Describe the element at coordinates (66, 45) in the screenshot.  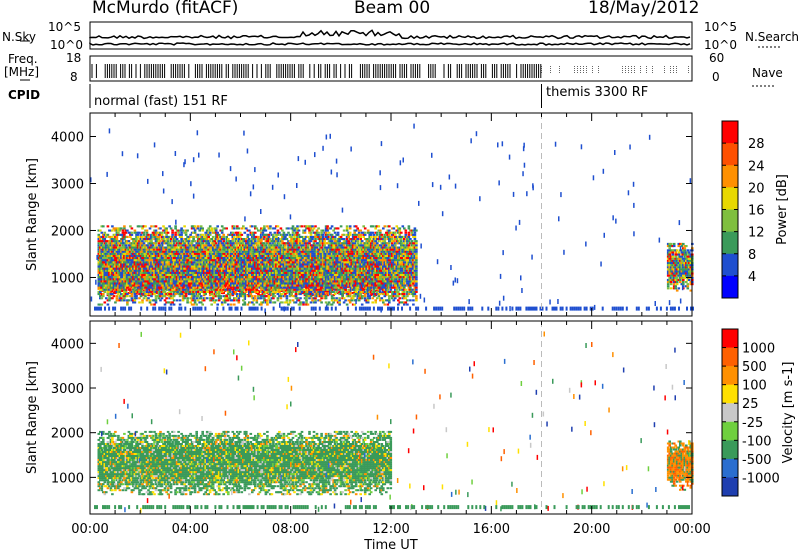
I see `noise-tick-low-left: 10^0` at that location.